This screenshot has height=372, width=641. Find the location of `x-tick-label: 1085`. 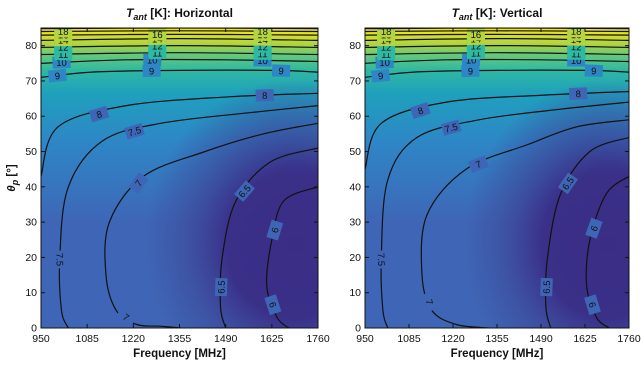

x-tick-label: 1085 is located at coordinates (409, 339).